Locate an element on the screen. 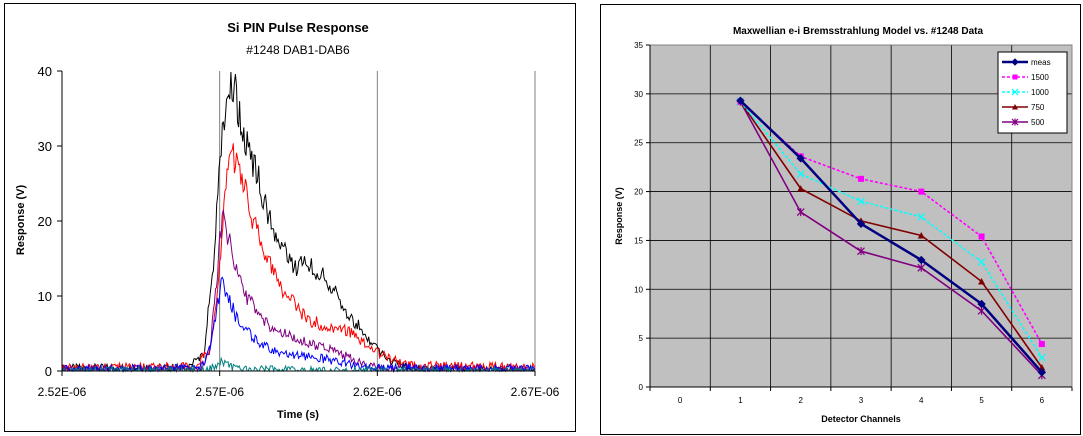 This screenshot has height=436, width=1083. x-tick-label: 5 is located at coordinates (981, 400).